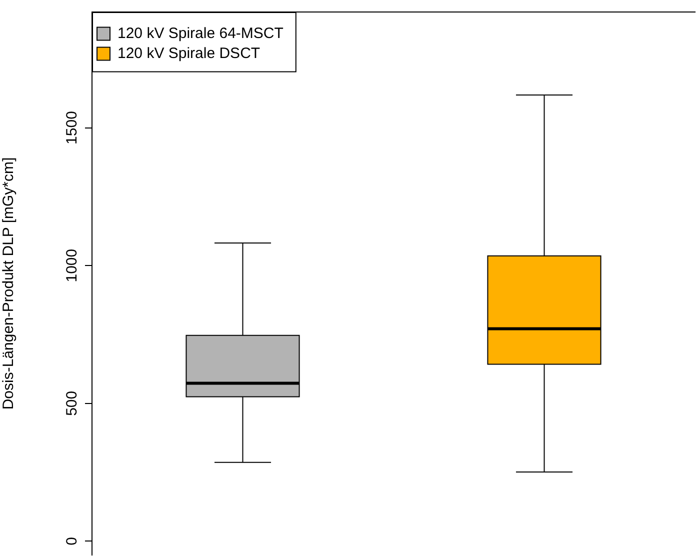 This screenshot has width=696, height=556. Describe the element at coordinates (72, 403) in the screenshot. I see `y-tick-label: 500` at that location.